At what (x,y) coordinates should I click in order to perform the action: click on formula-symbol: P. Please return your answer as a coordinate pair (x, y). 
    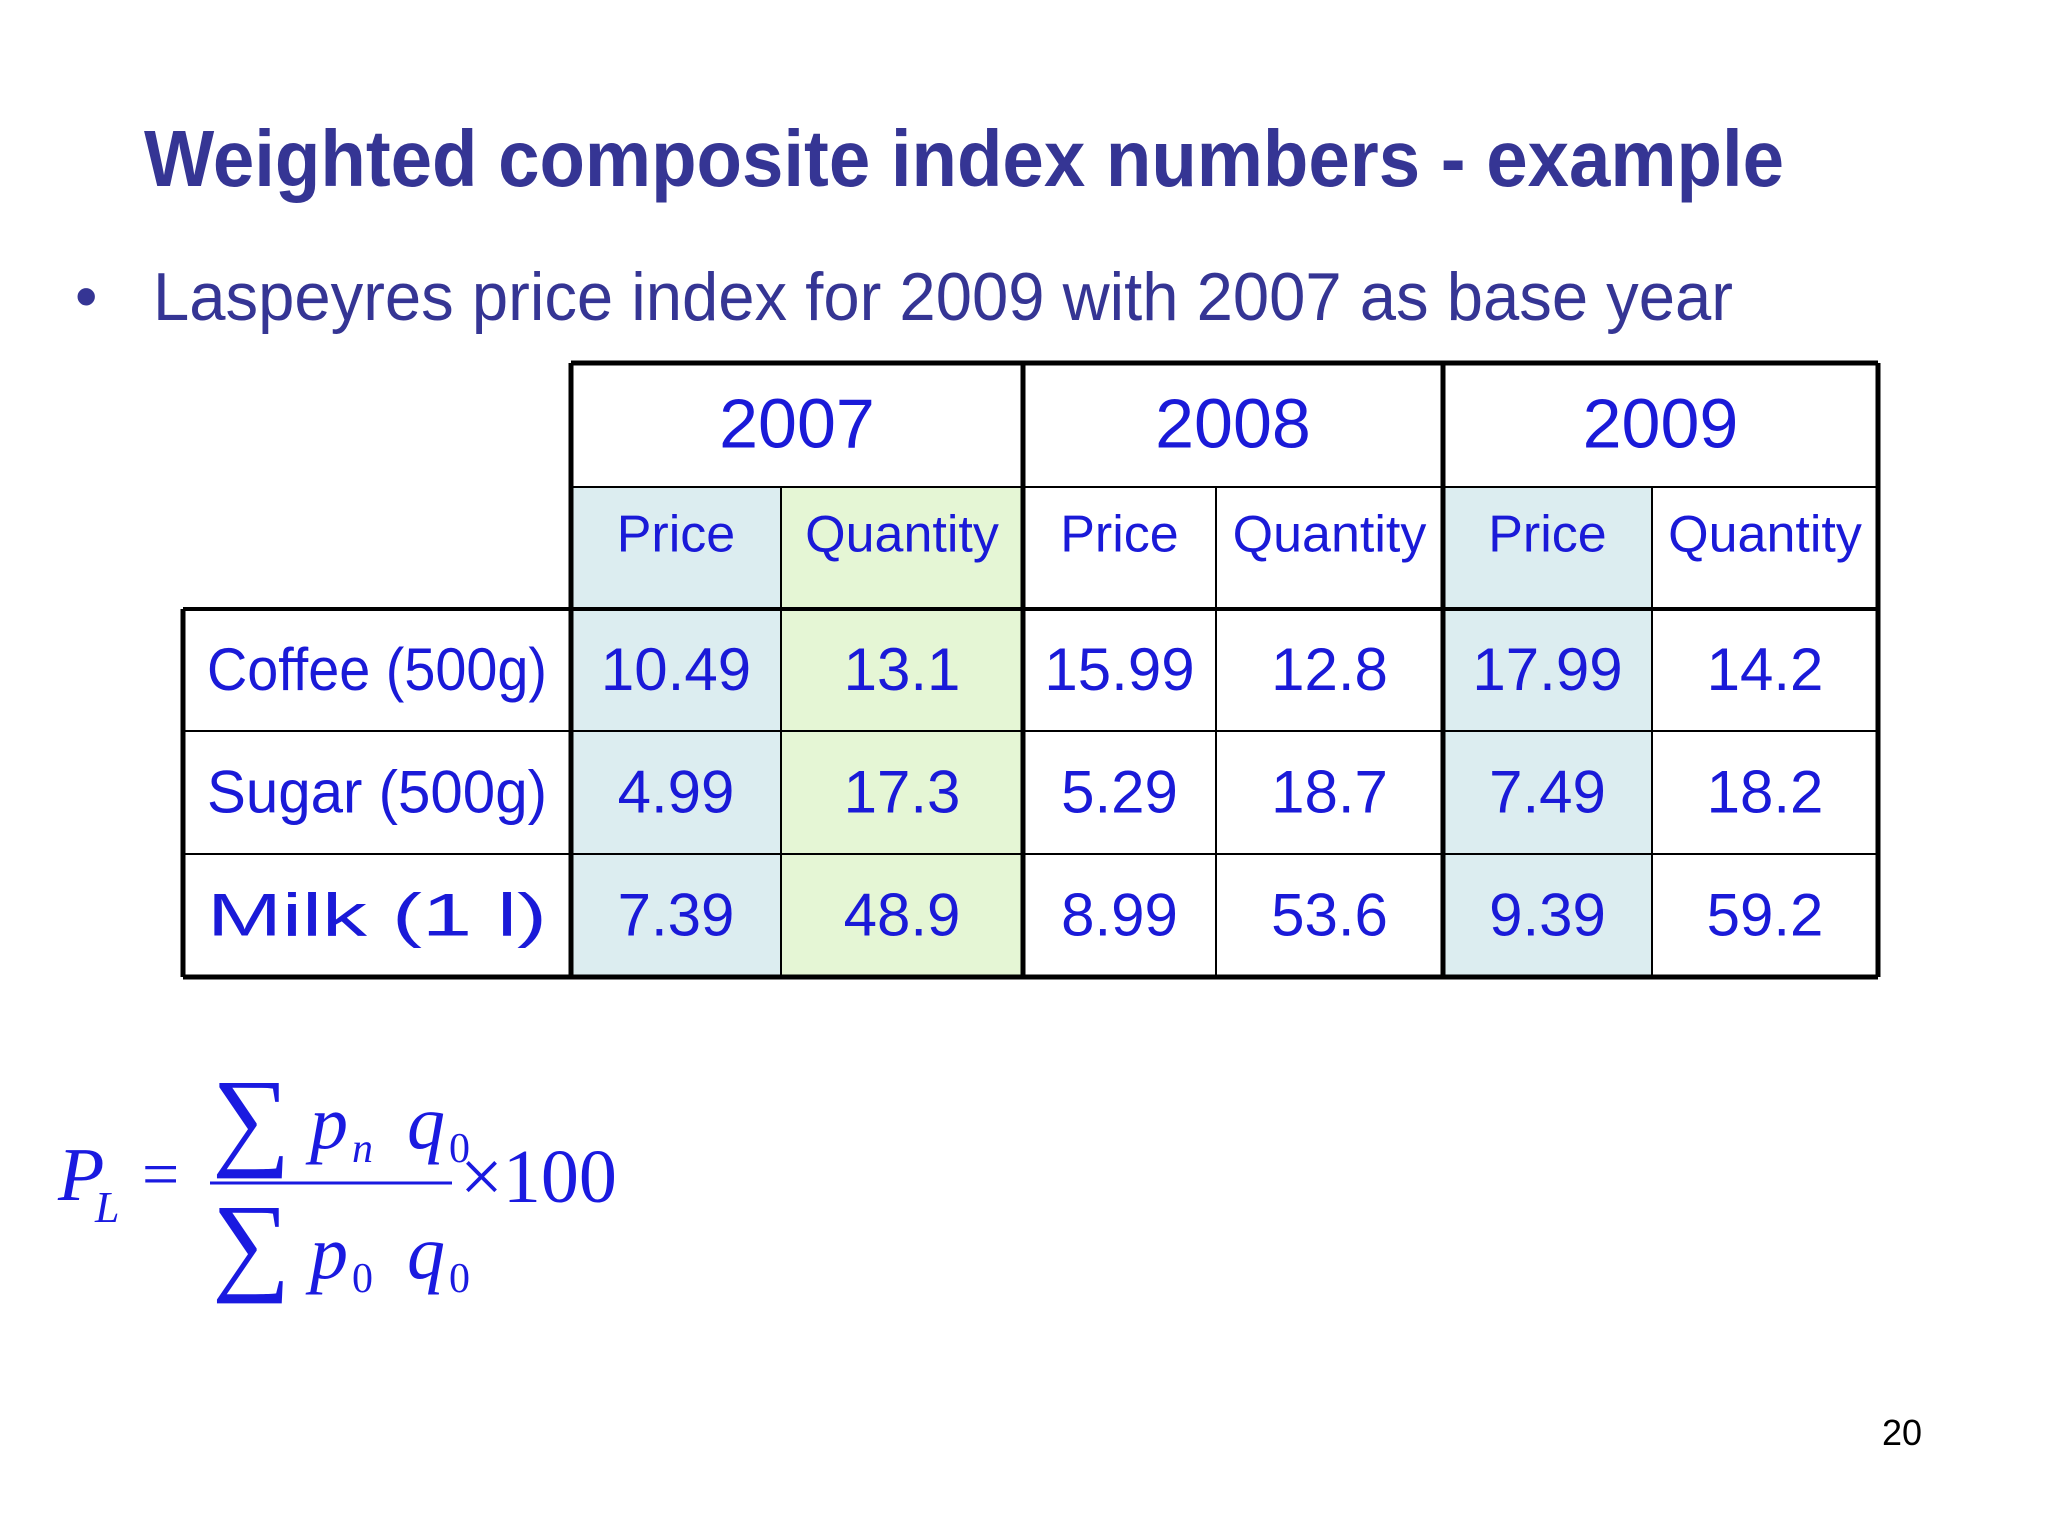
    Looking at the image, I should click on (80, 1175).